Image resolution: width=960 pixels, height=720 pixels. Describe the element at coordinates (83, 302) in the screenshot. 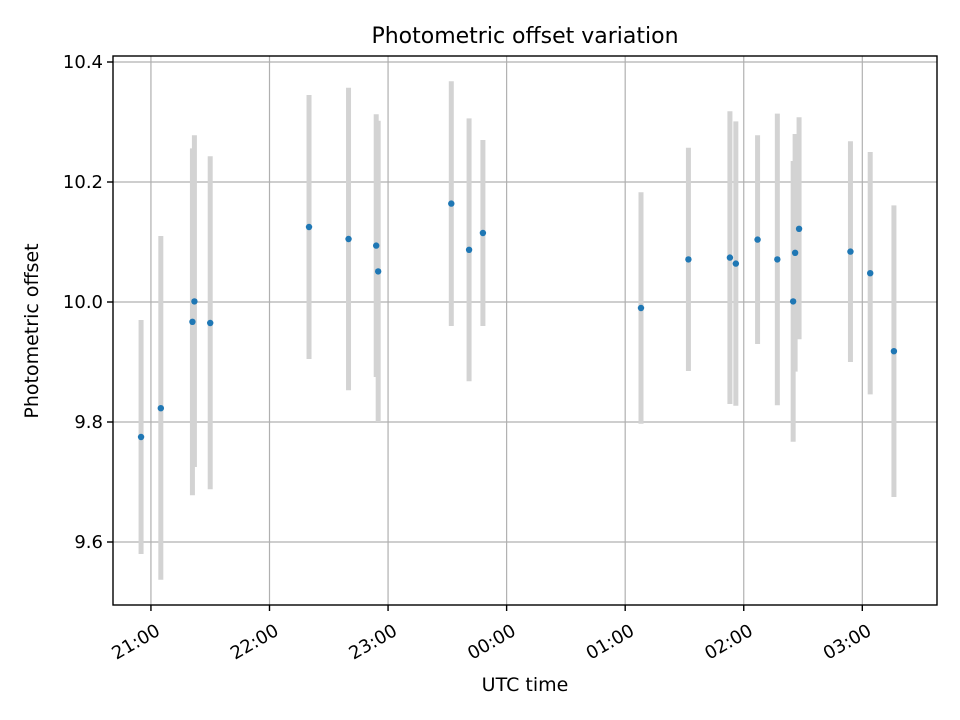

I see `y-tick-label: 10.0` at that location.